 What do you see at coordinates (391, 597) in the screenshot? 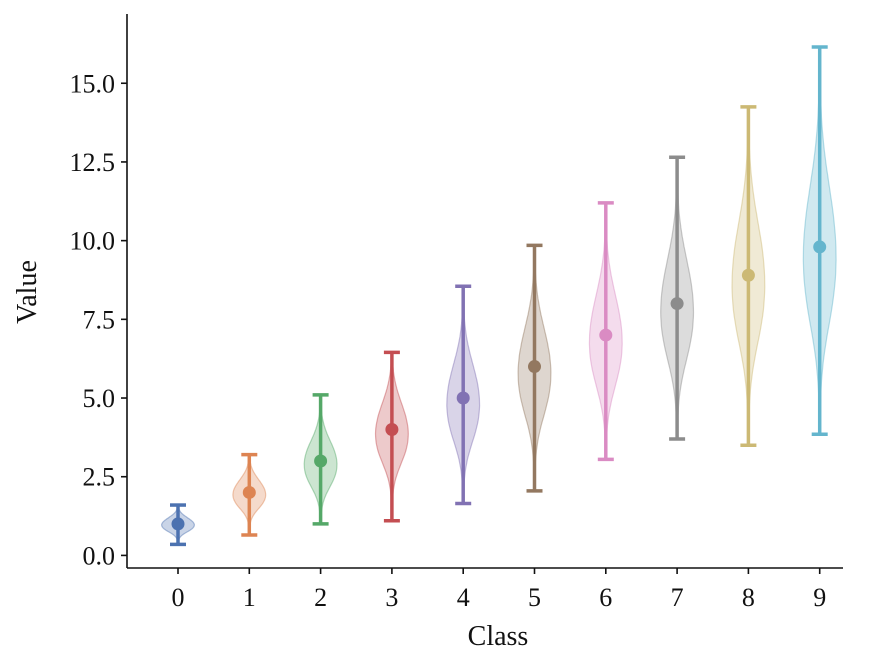
I see `x-tick-label: 3` at bounding box center [391, 597].